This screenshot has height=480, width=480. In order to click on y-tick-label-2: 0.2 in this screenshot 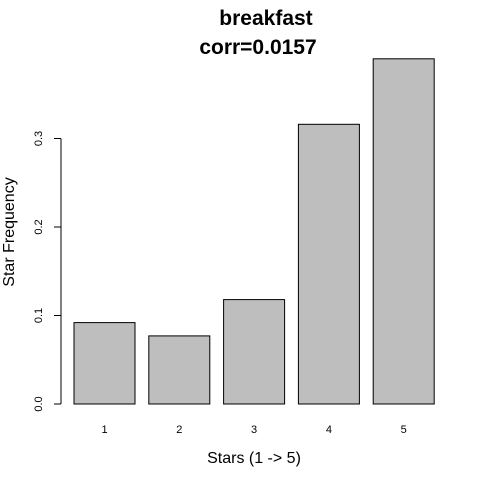, I will do `click(39, 226)`.